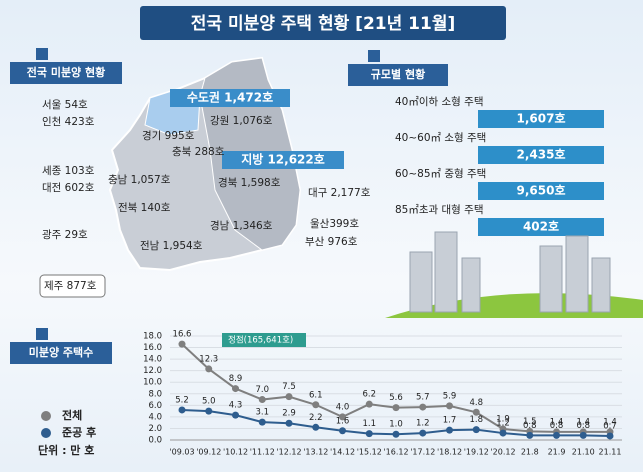 The width and height of the screenshot is (643, 472). I want to click on annotation: 정점(165,641호), so click(260, 340).